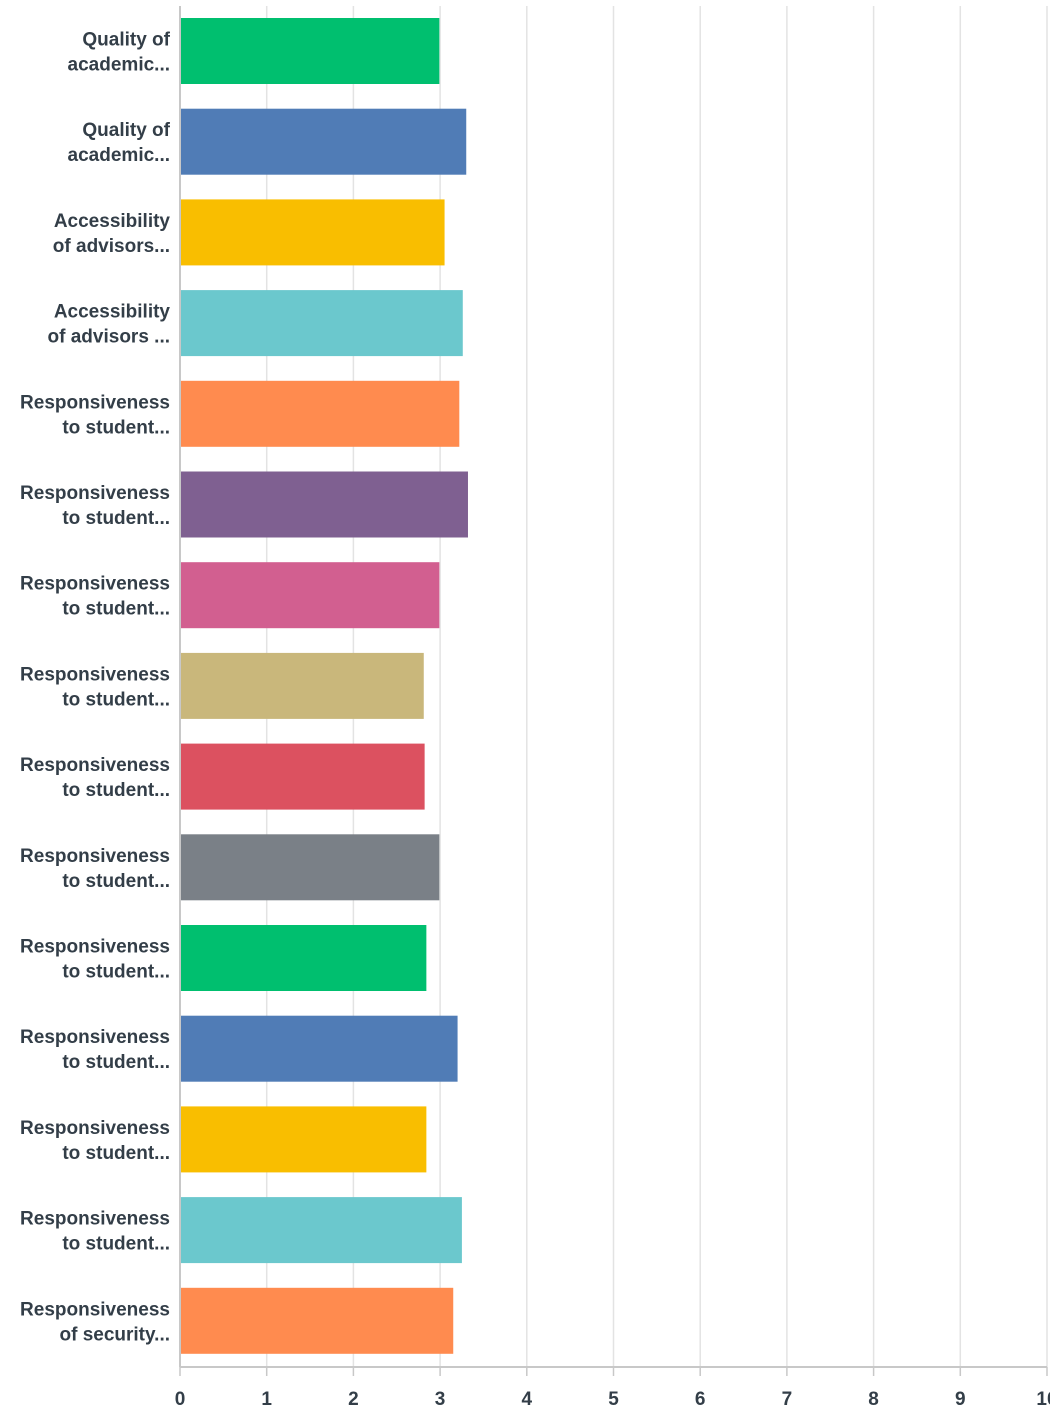  Describe the element at coordinates (266, 1399) in the screenshot. I see `x-tick-label-1: 1` at that location.